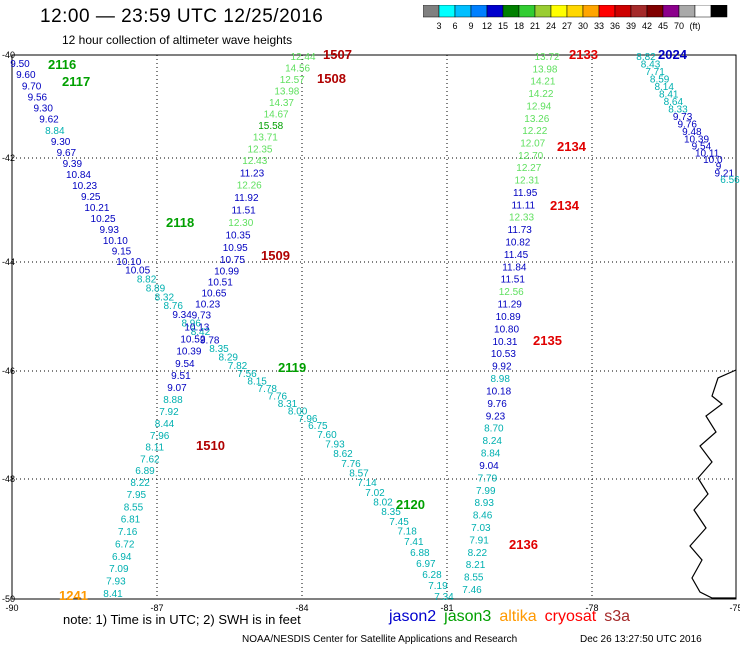 The height and width of the screenshot is (650, 740). Describe the element at coordinates (520, 230) in the screenshot. I see `wave-height-value: 11.73` at that location.